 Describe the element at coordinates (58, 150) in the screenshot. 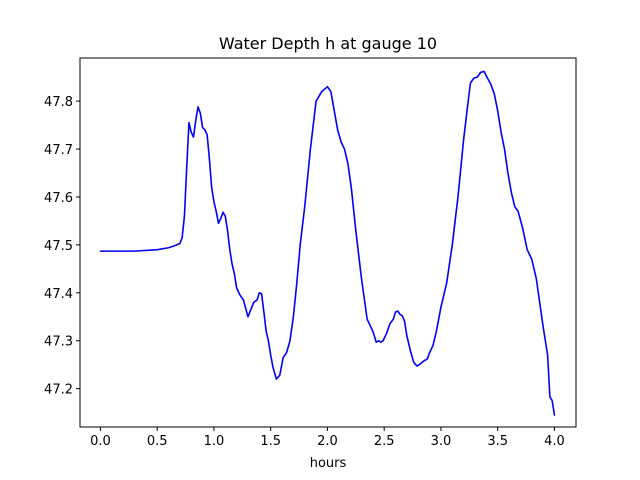

I see `y-tick-label: 47.7` at that location.